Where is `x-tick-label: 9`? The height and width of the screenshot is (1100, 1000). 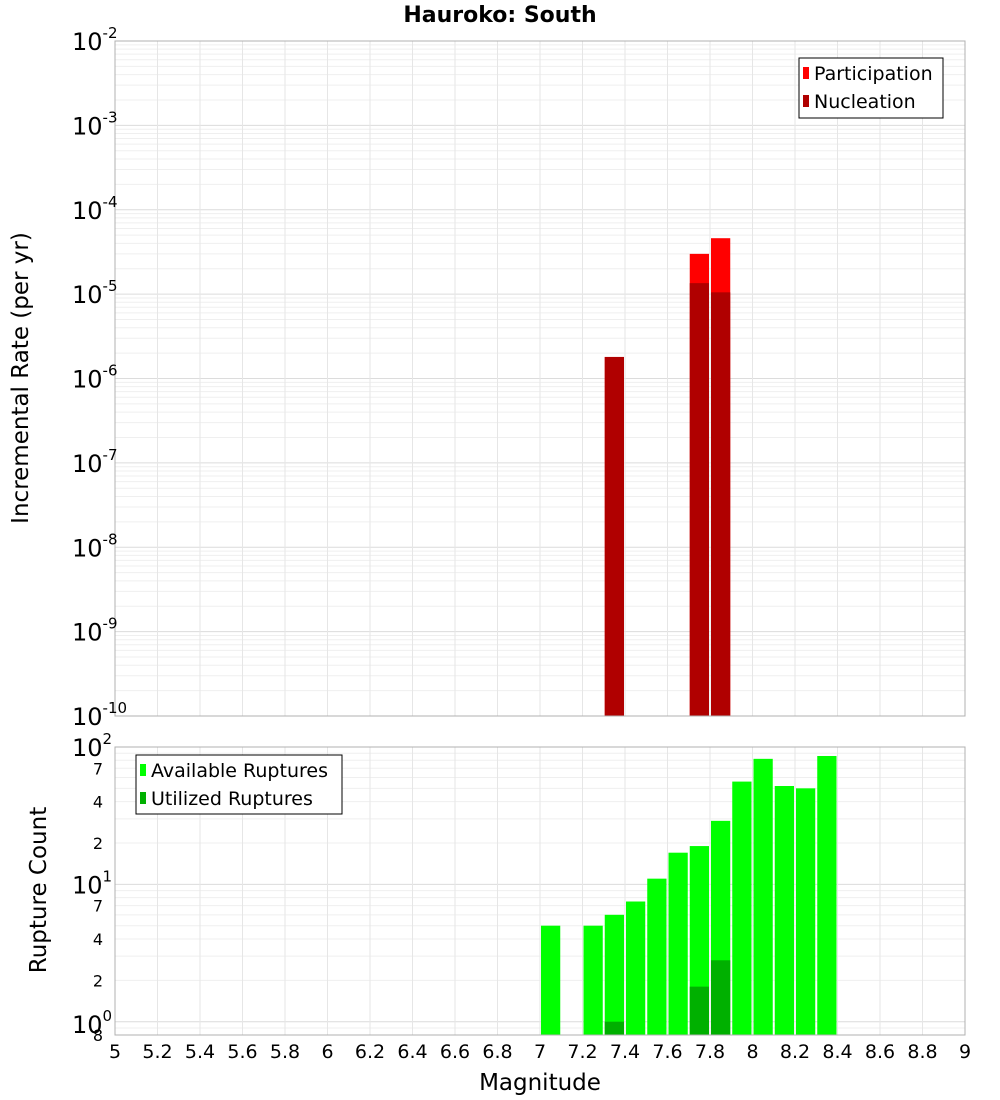 x-tick-label: 9 is located at coordinates (965, 1052).